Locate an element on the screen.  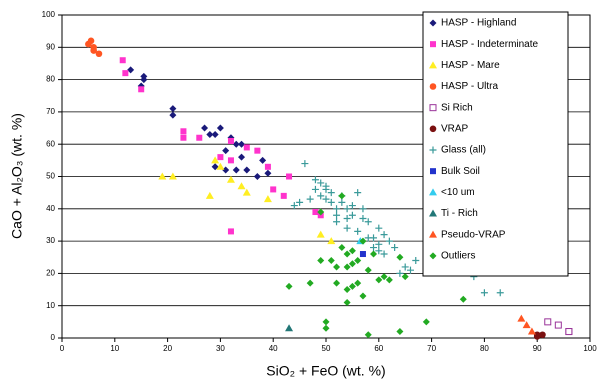
x-axis-label: SiO₂ + FeO (wt. %) is located at coordinates (325, 371).